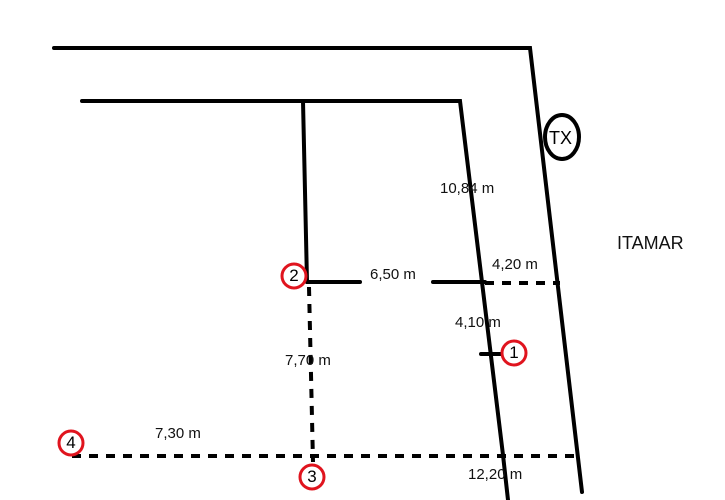 The height and width of the screenshot is (500, 725). What do you see at coordinates (515, 264) in the screenshot?
I see `measure-4-20: 4,20 m` at bounding box center [515, 264].